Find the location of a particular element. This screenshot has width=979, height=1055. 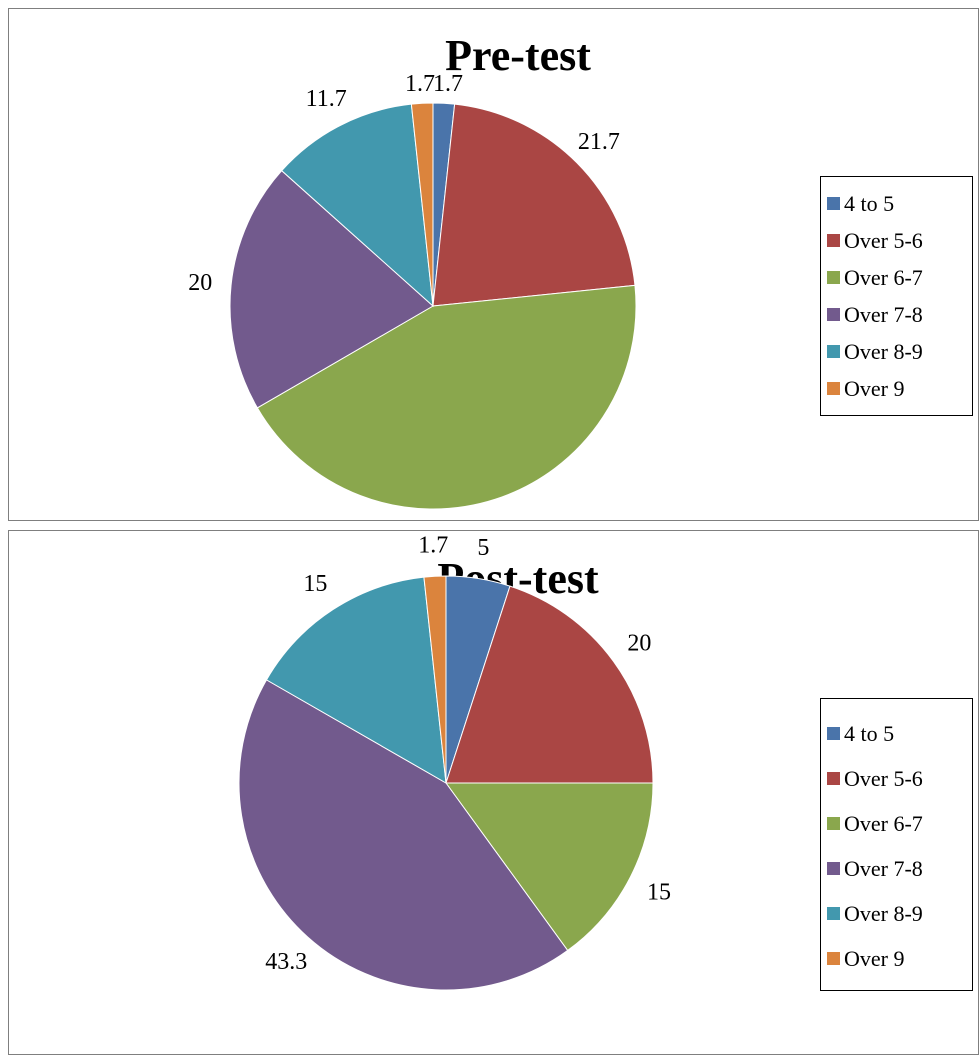

chart-title: Pre-test is located at coordinates (518, 55).